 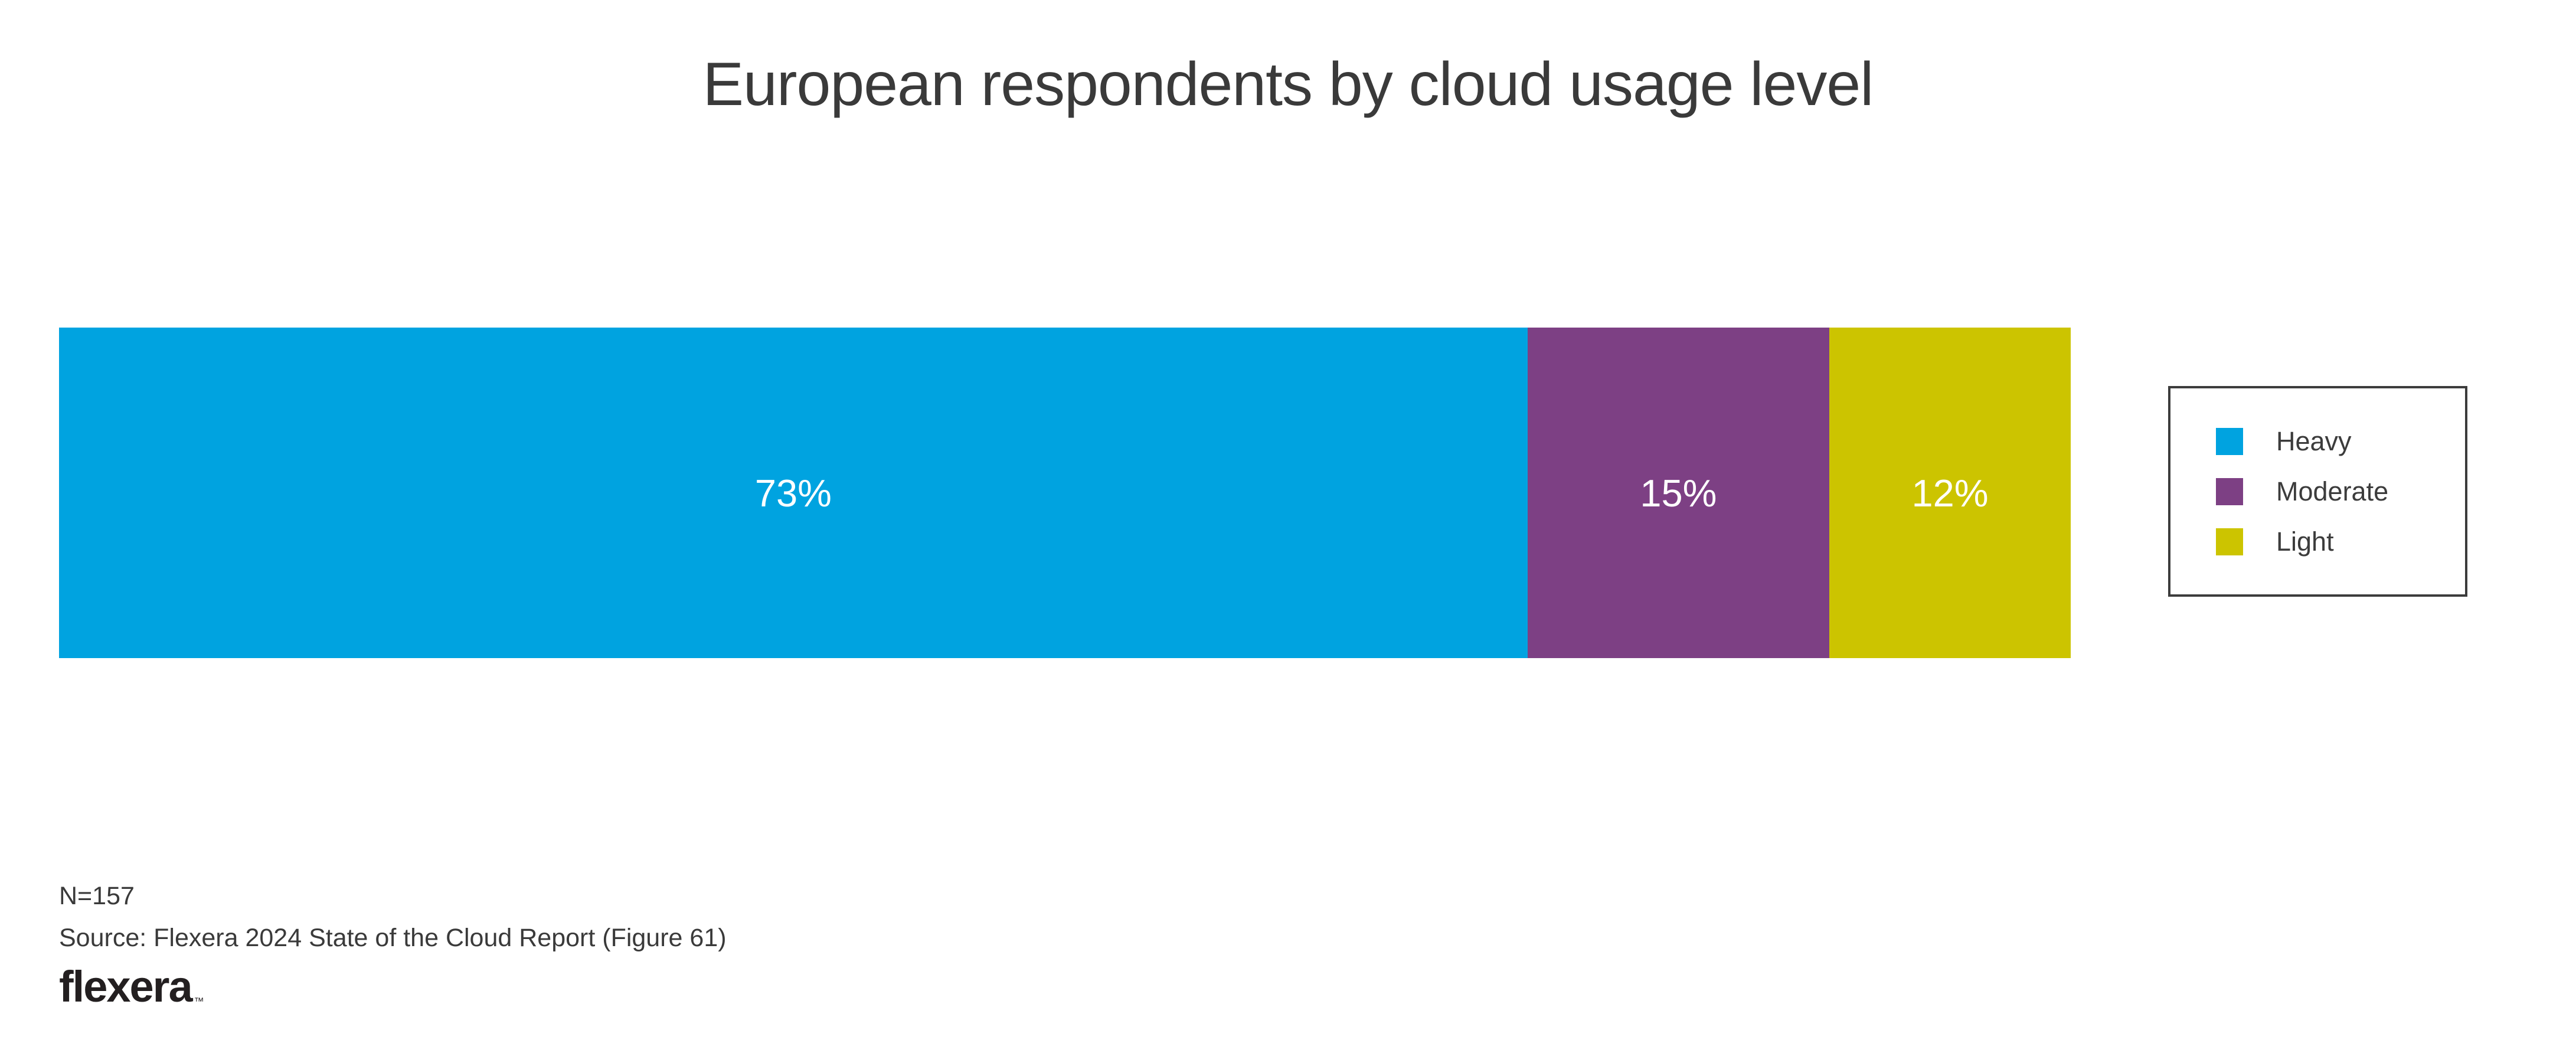 I want to click on bar-segment-value-label: 12%, so click(x=1950, y=493).